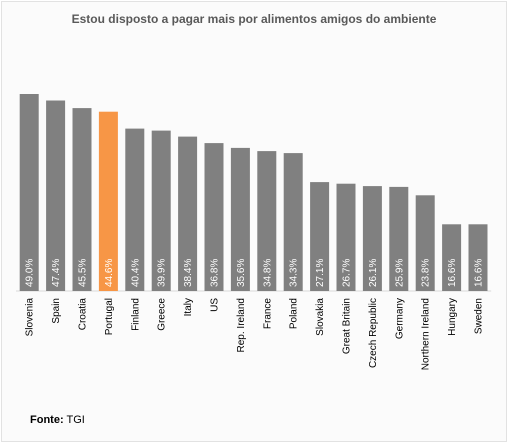 Image resolution: width=508 pixels, height=443 pixels. Describe the element at coordinates (399, 318) in the screenshot. I see `category-label: Germany` at that location.